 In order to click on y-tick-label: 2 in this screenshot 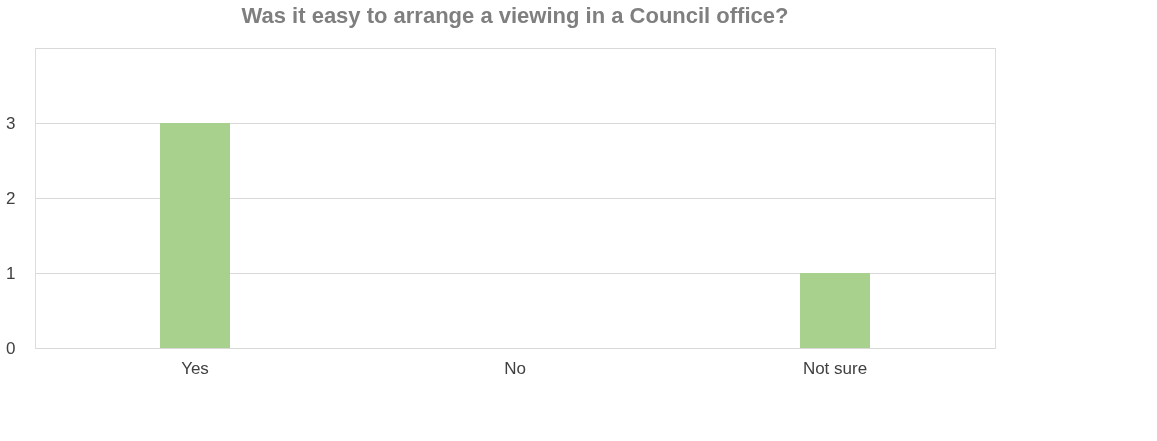, I will do `click(11, 198)`.